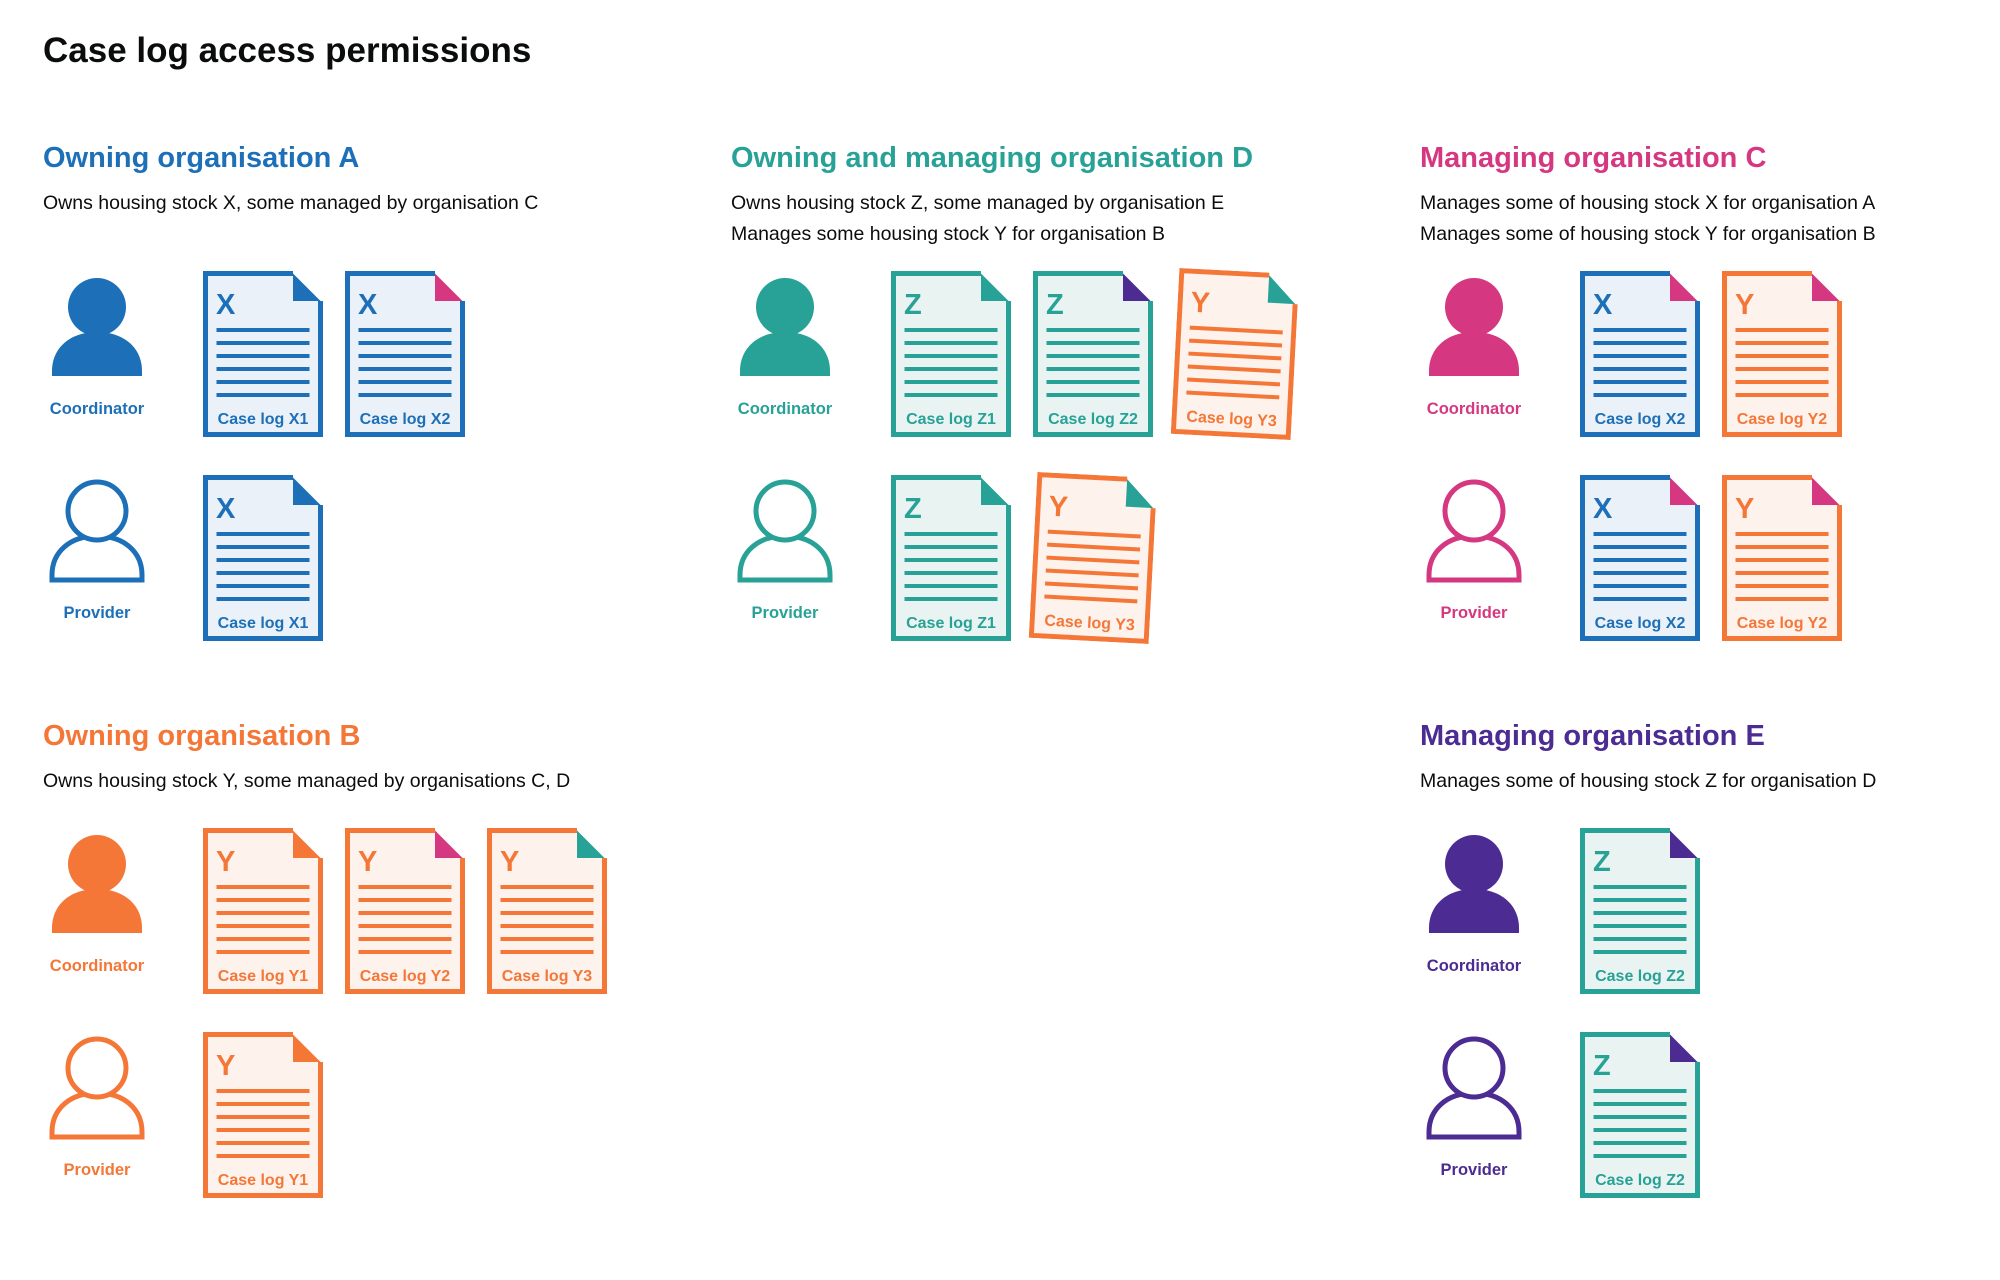 The image size is (2000, 1280). What do you see at coordinates (1593, 158) in the screenshot?
I see `section-heading: Managing organisation C` at bounding box center [1593, 158].